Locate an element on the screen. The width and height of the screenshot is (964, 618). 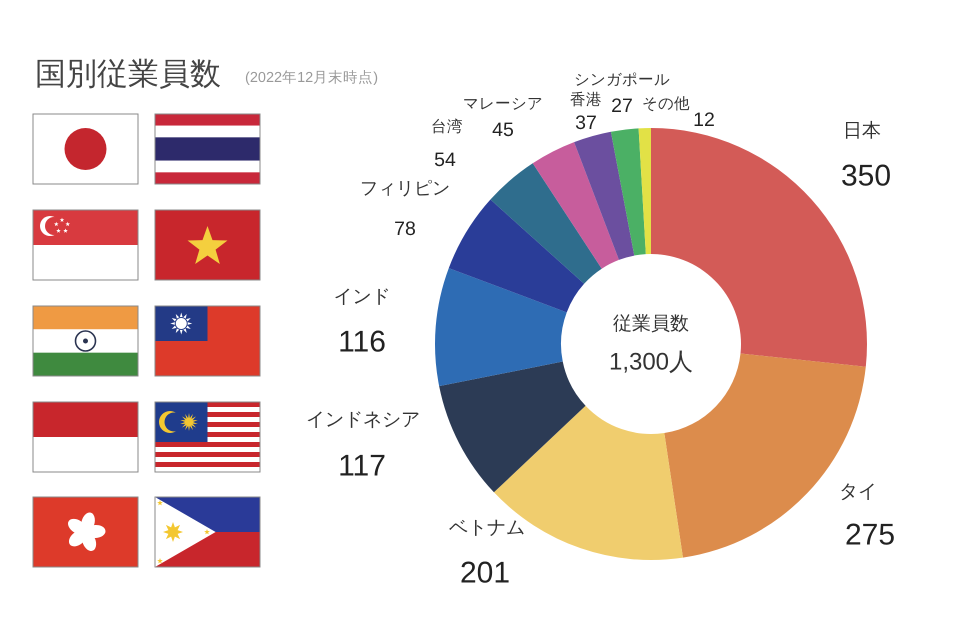
data-label: 78 is located at coordinates (405, 229).